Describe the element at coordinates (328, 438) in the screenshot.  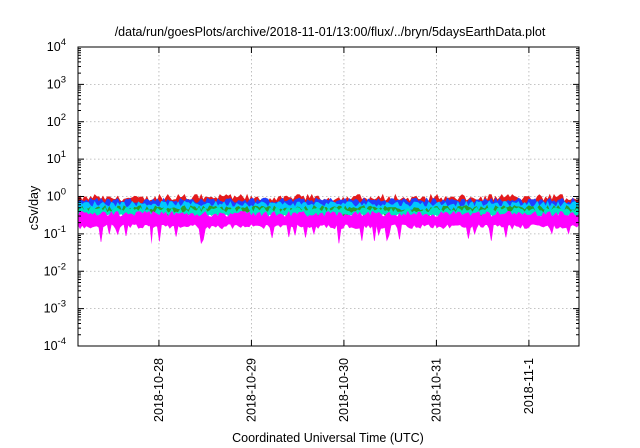
I see `x-axis-label: Coordinated Universal Time (UTC)` at that location.